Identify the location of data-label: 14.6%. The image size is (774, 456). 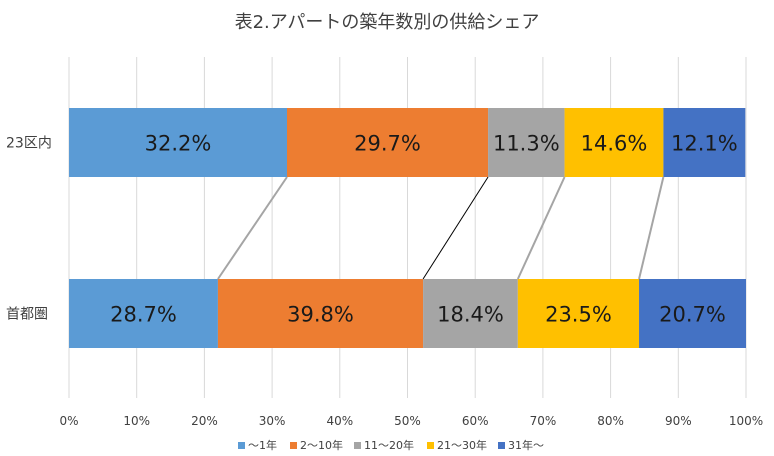
(614, 144).